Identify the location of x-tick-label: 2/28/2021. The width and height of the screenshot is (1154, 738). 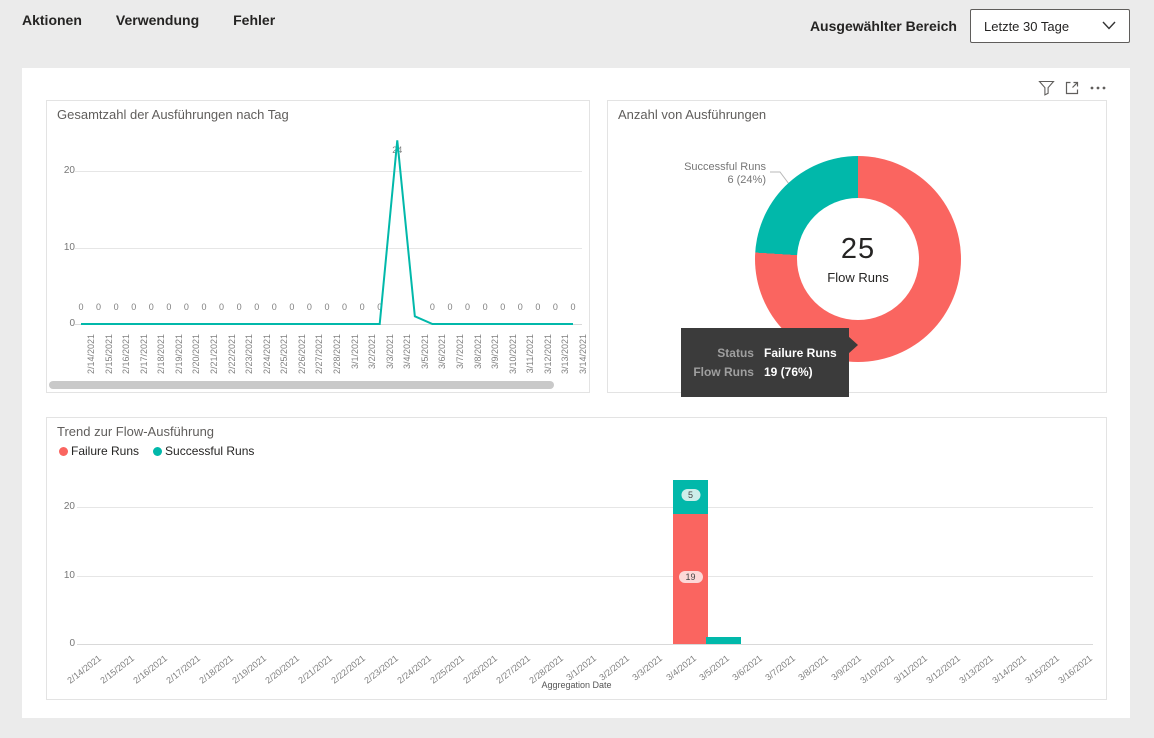
(336, 354).